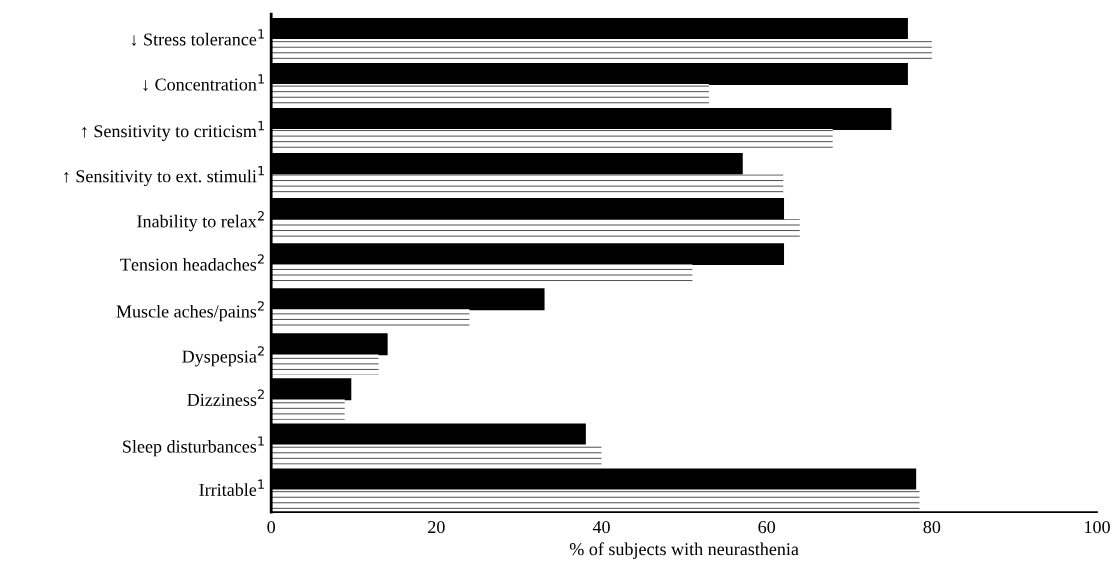 Image resolution: width=1116 pixels, height=569 pixels. I want to click on y-tick-label: Tension headaches$^{2}$, so click(192, 262).